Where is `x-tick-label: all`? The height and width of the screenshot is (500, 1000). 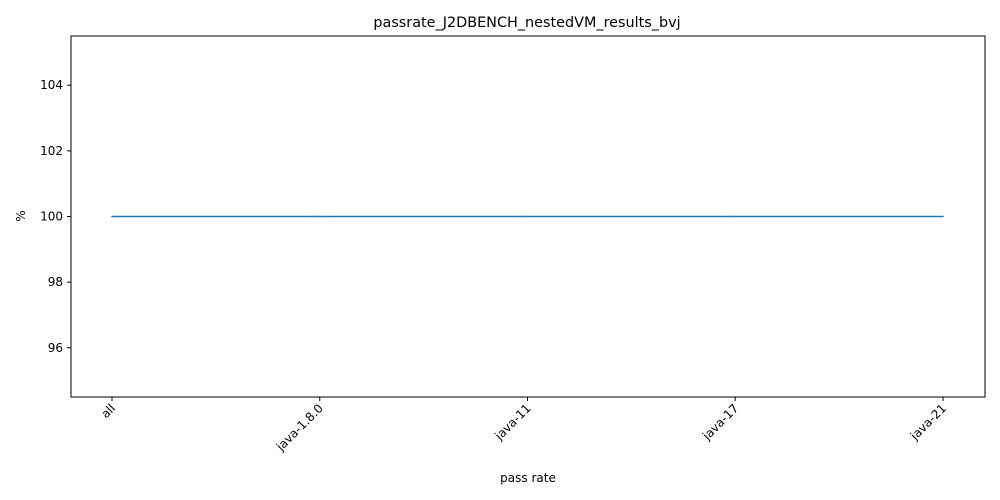 x-tick-label: all is located at coordinates (108, 411).